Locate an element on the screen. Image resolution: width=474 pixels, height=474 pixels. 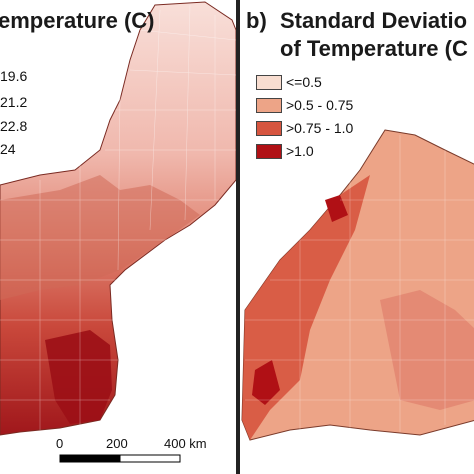
legend-b-item-3: >0.75 - 1.0 is located at coordinates (304, 128).